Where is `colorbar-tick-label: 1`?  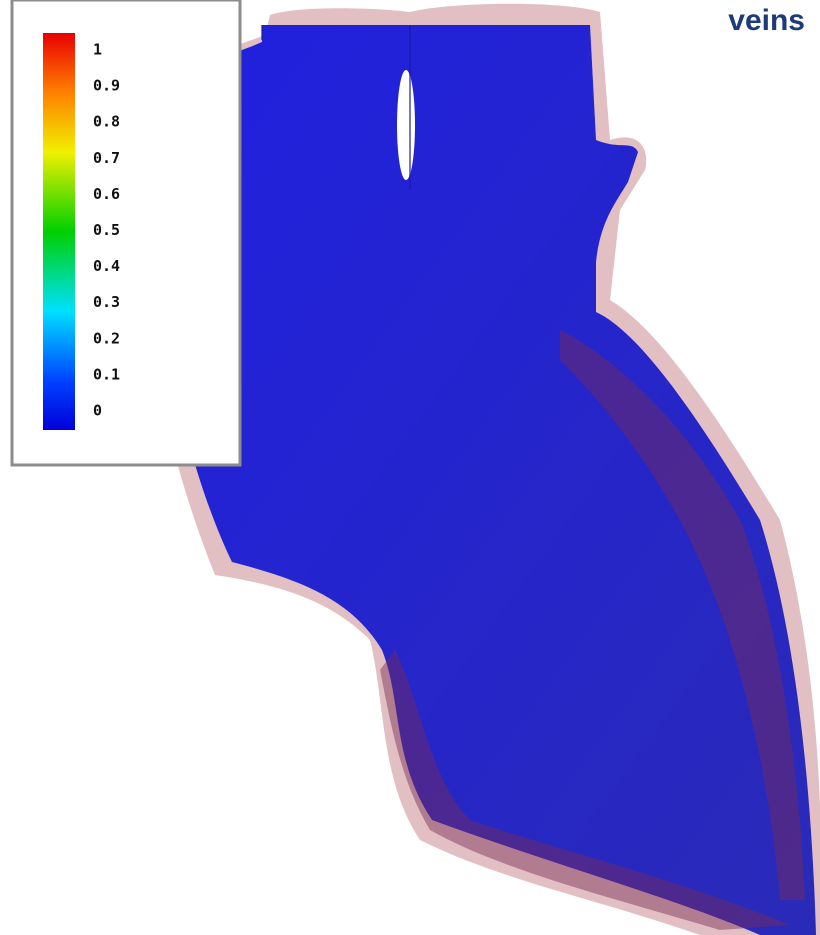 colorbar-tick-label: 1 is located at coordinates (97, 50).